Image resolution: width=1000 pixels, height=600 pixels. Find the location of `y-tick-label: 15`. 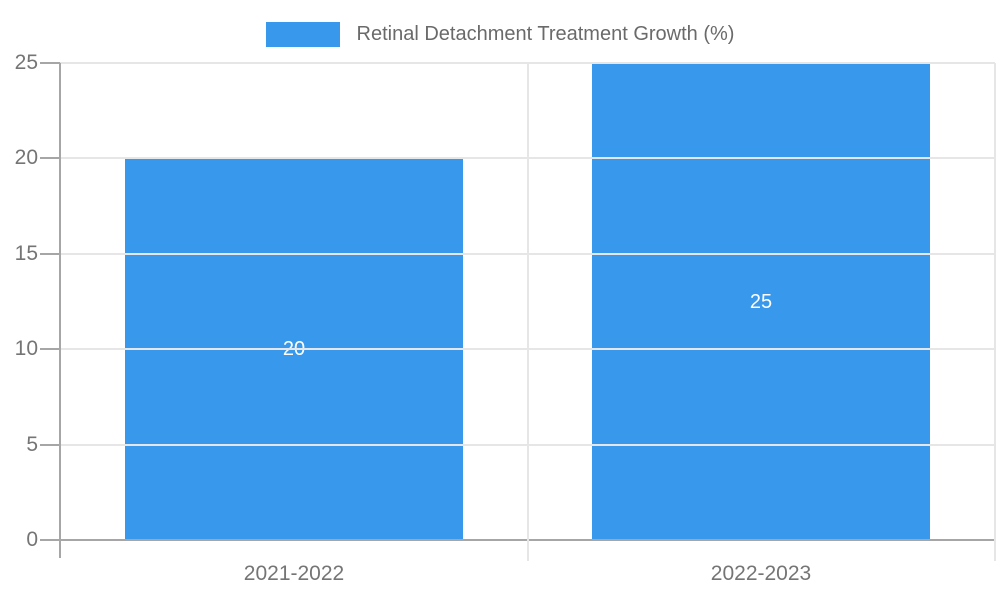

y-tick-label: 15 is located at coordinates (26, 253).